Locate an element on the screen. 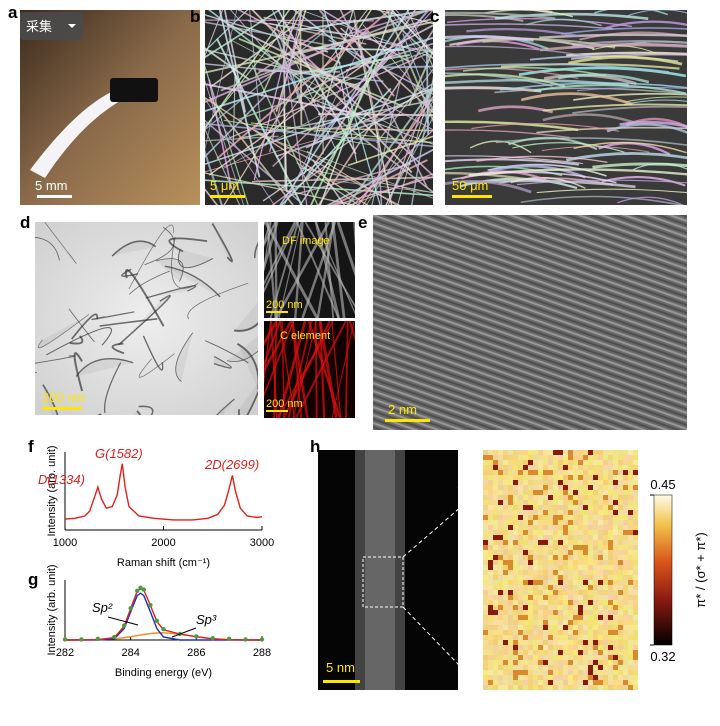 The image size is (720, 726). annotation: 2D(2699) is located at coordinates (231, 464).